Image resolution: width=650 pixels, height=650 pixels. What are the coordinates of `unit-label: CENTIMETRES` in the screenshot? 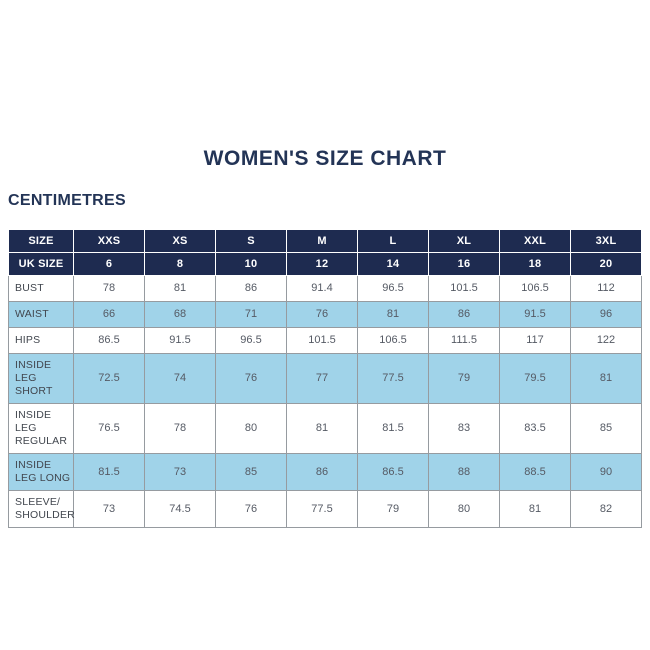 It's located at (67, 200).